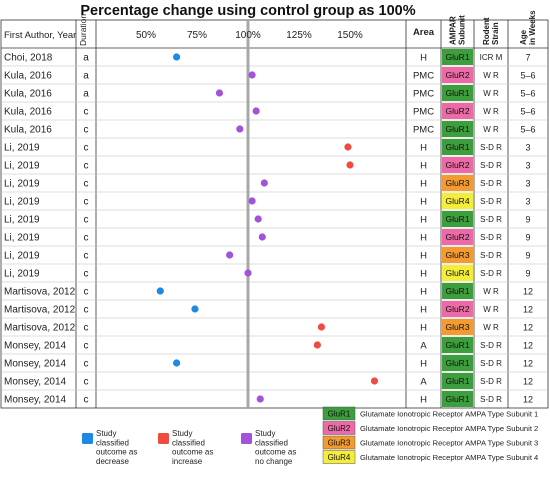  I want to click on table-row: Kula, 2016 c PMC GluR1 W R 5–6, so click(270, 129).